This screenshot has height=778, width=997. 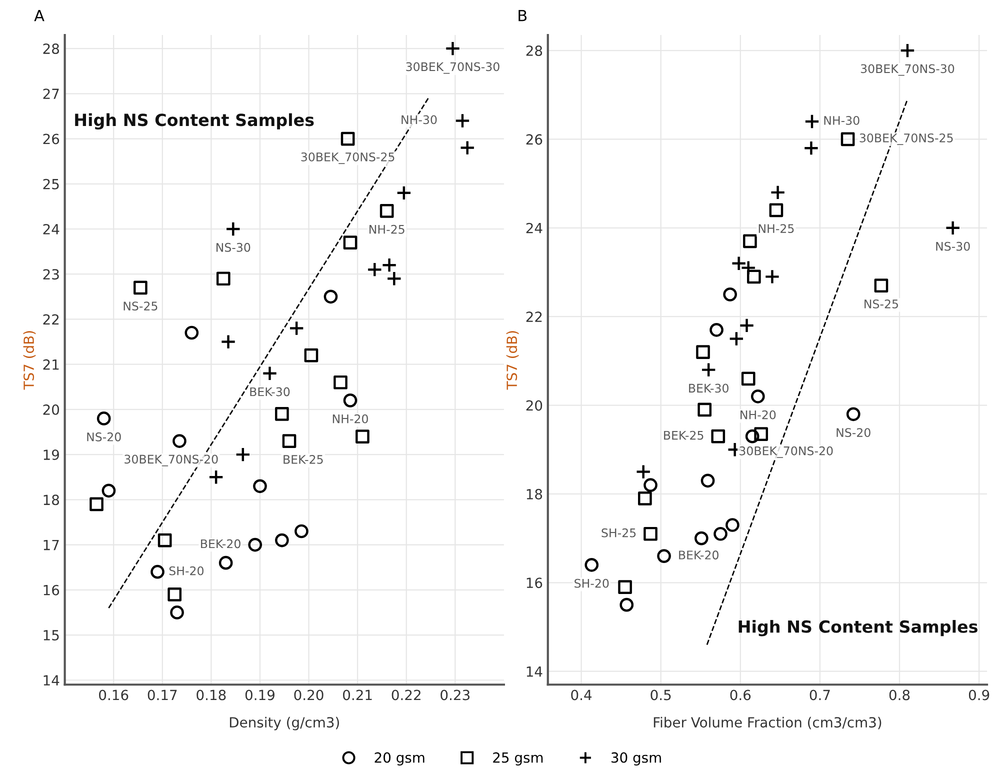 I want to click on legend-label: 30 gsm, so click(x=636, y=759).